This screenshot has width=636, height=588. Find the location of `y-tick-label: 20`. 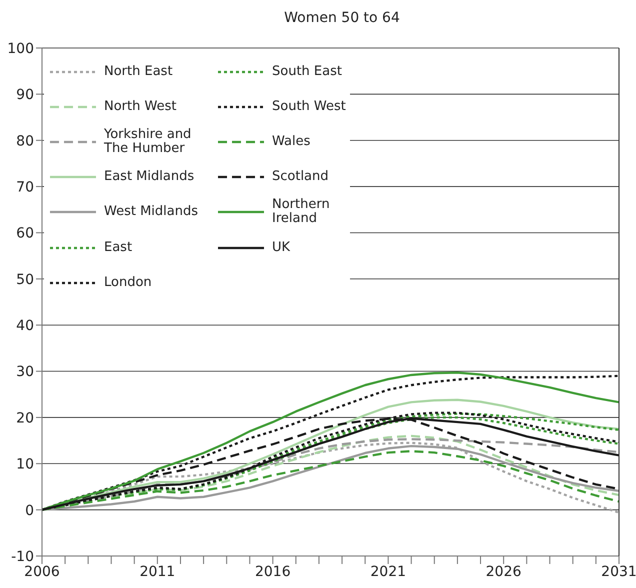

y-tick-label: 20 is located at coordinates (25, 418).